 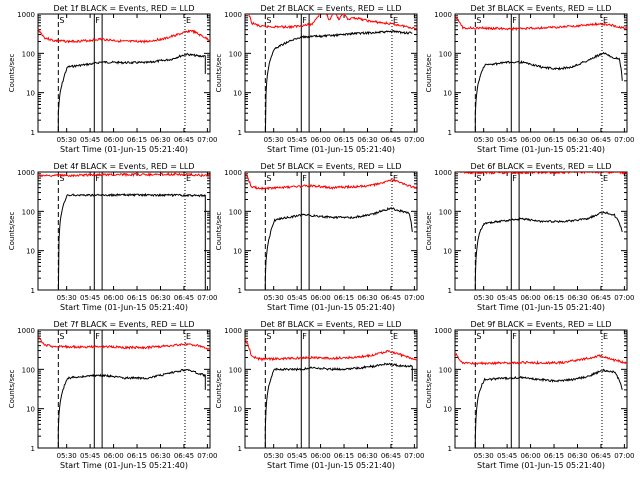 What do you see at coordinates (540, 166) in the screenshot?
I see `panel-title: Det 6f BLACK = Events, RED = LLD` at bounding box center [540, 166].